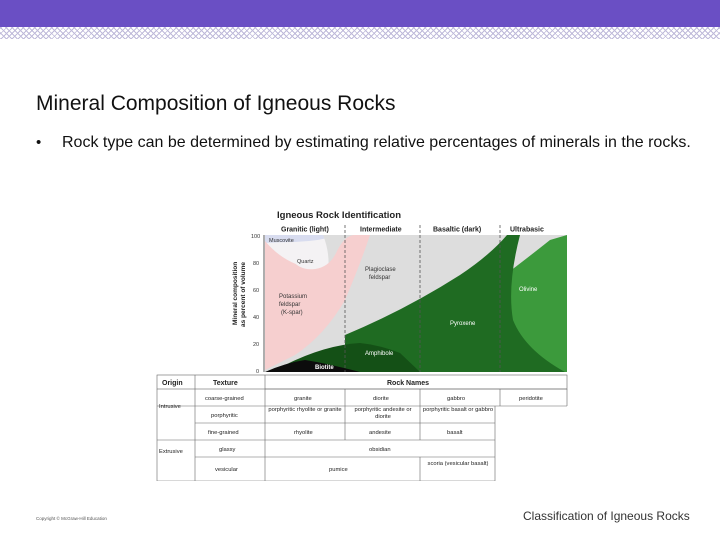  What do you see at coordinates (457, 230) in the screenshot?
I see `column-header-basaltic: Basaltic (dark)` at bounding box center [457, 230].